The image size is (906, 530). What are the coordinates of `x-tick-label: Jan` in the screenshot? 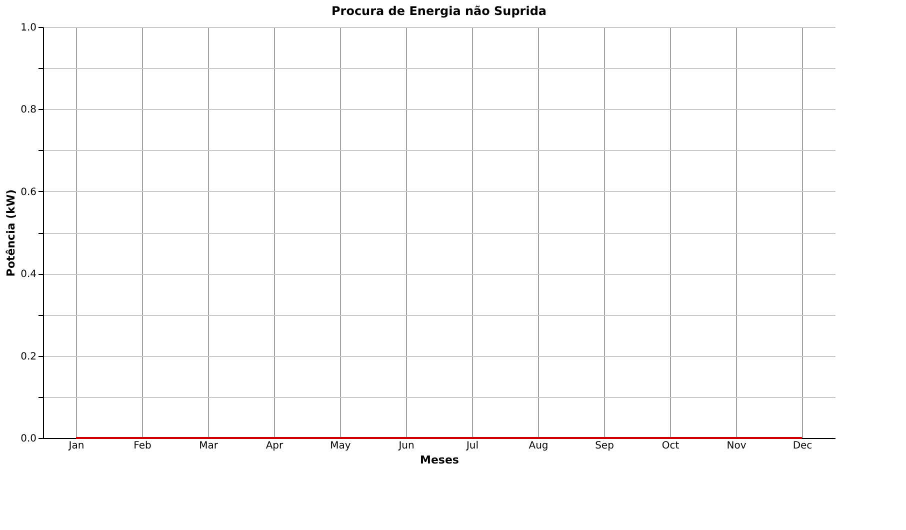 It's located at (76, 446).